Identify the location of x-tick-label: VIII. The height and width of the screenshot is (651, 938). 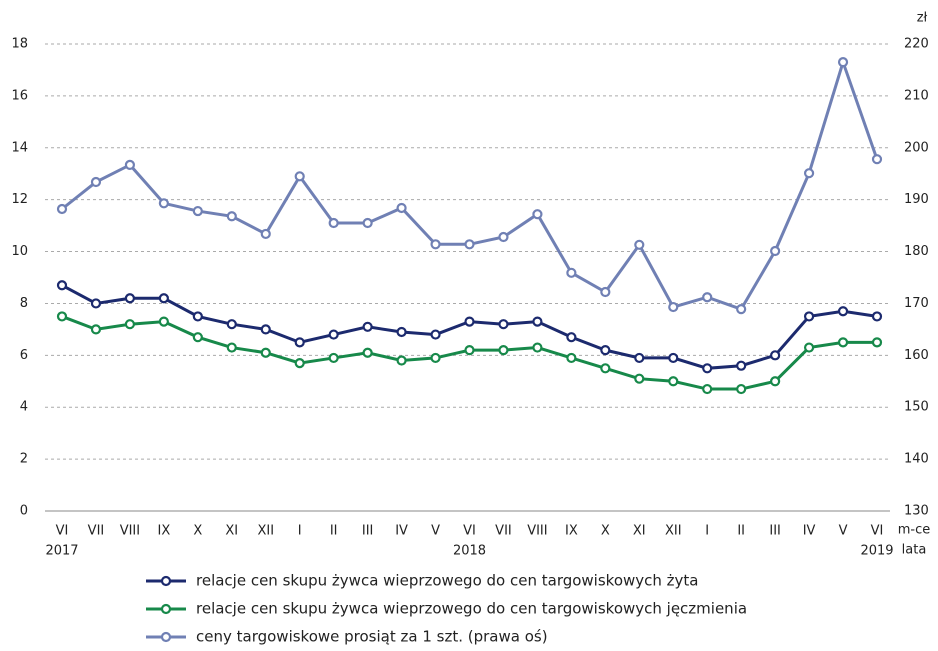
(130, 531).